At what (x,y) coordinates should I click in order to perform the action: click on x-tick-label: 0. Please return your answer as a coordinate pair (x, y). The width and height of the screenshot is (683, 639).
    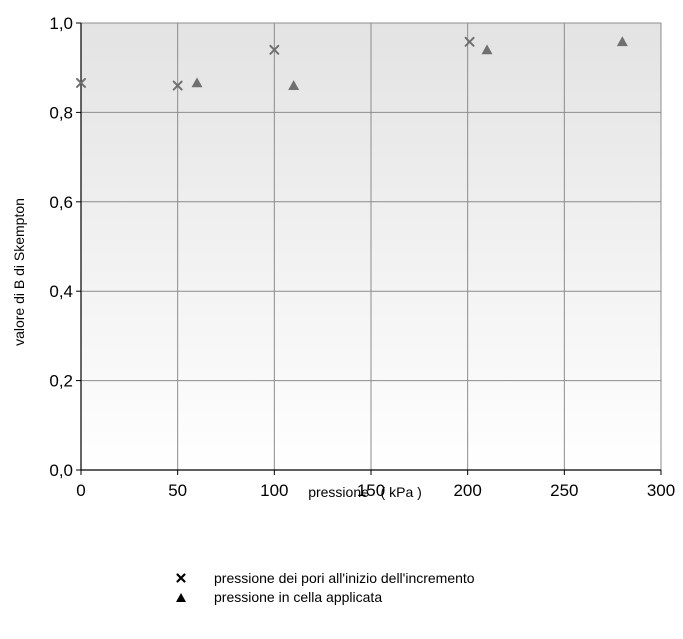
    Looking at the image, I should click on (80, 490).